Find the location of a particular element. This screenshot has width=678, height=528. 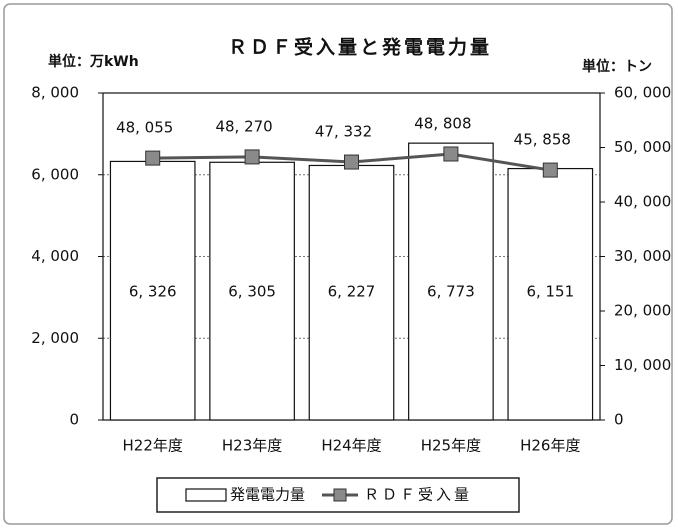

y-tick-label: 8, 000 is located at coordinates (55, 93).